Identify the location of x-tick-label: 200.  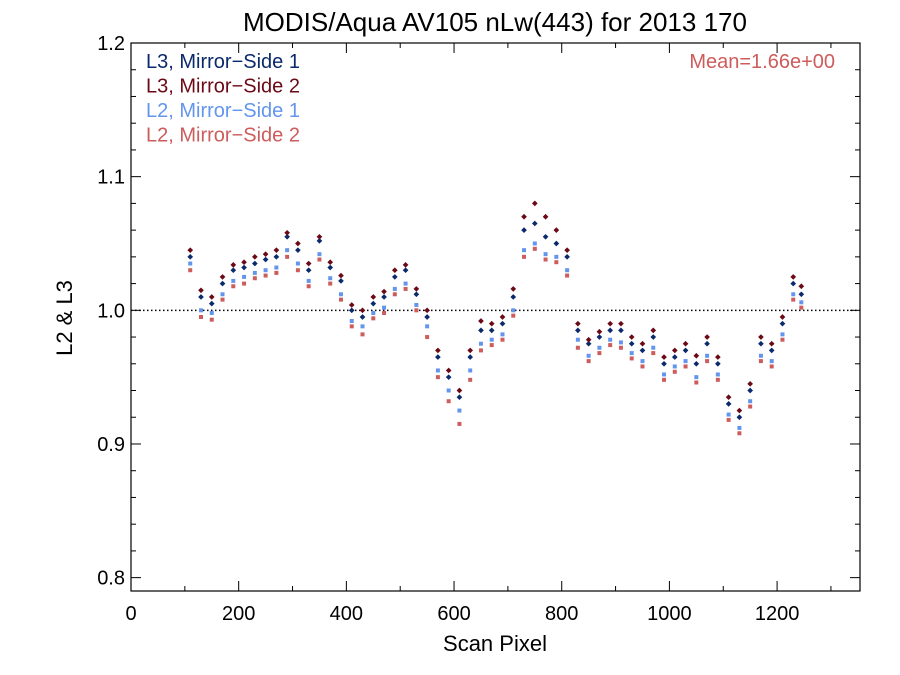
(238, 614).